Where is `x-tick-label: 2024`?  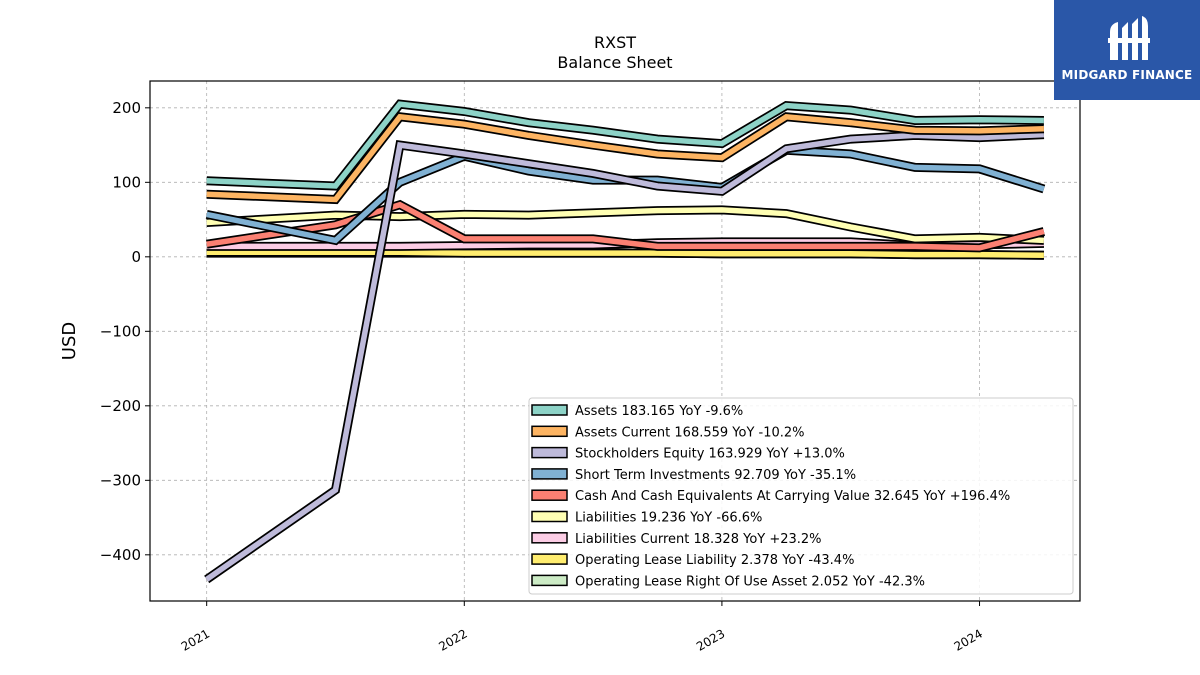 x-tick-label: 2024 is located at coordinates (968, 639).